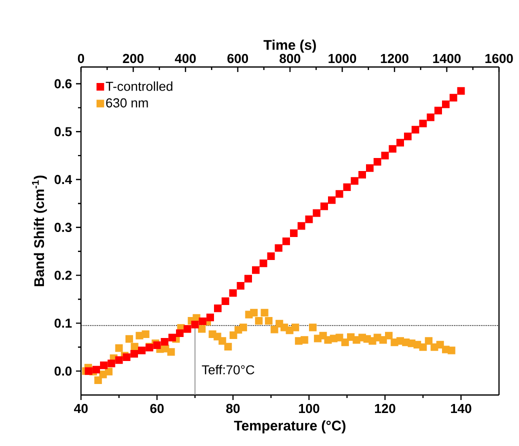 The width and height of the screenshot is (519, 446). I want to click on x2-tick-label: 1400, so click(447, 59).